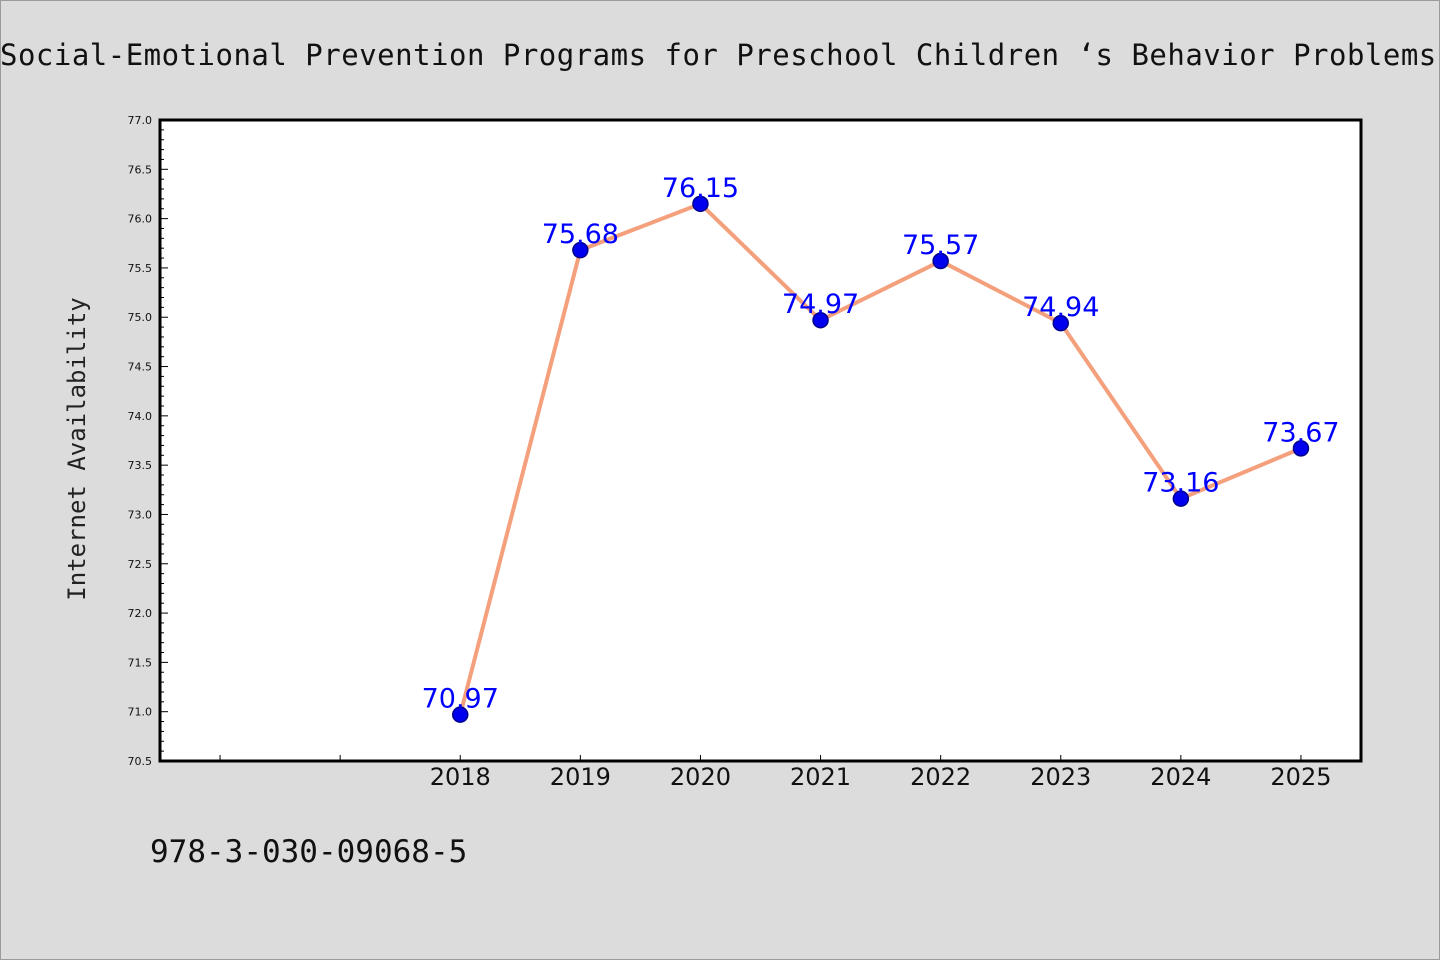 Image resolution: width=1440 pixels, height=960 pixels. I want to click on isbn-footer: 978-3-030-09068-5, so click(309, 852).